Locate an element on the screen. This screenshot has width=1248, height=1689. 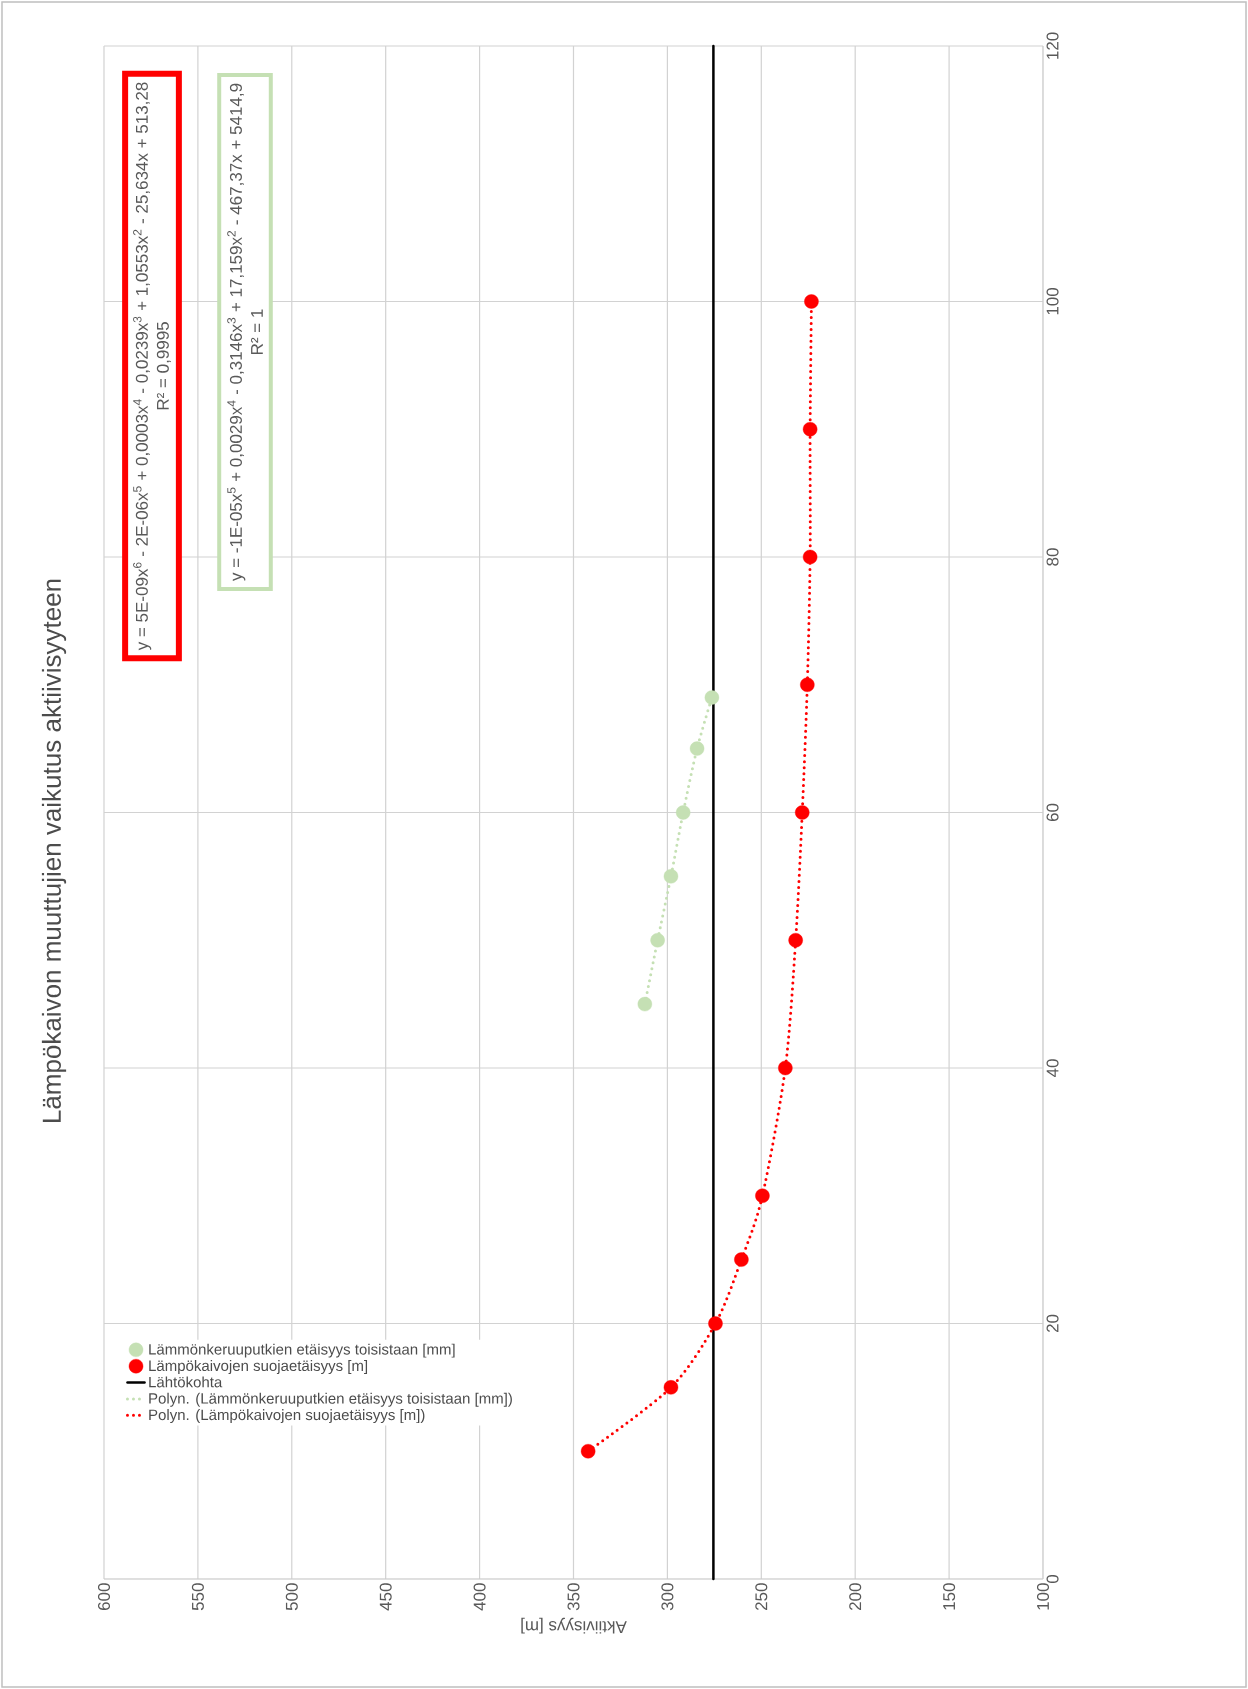
annotation: R² = 0,9995 is located at coordinates (163, 366).